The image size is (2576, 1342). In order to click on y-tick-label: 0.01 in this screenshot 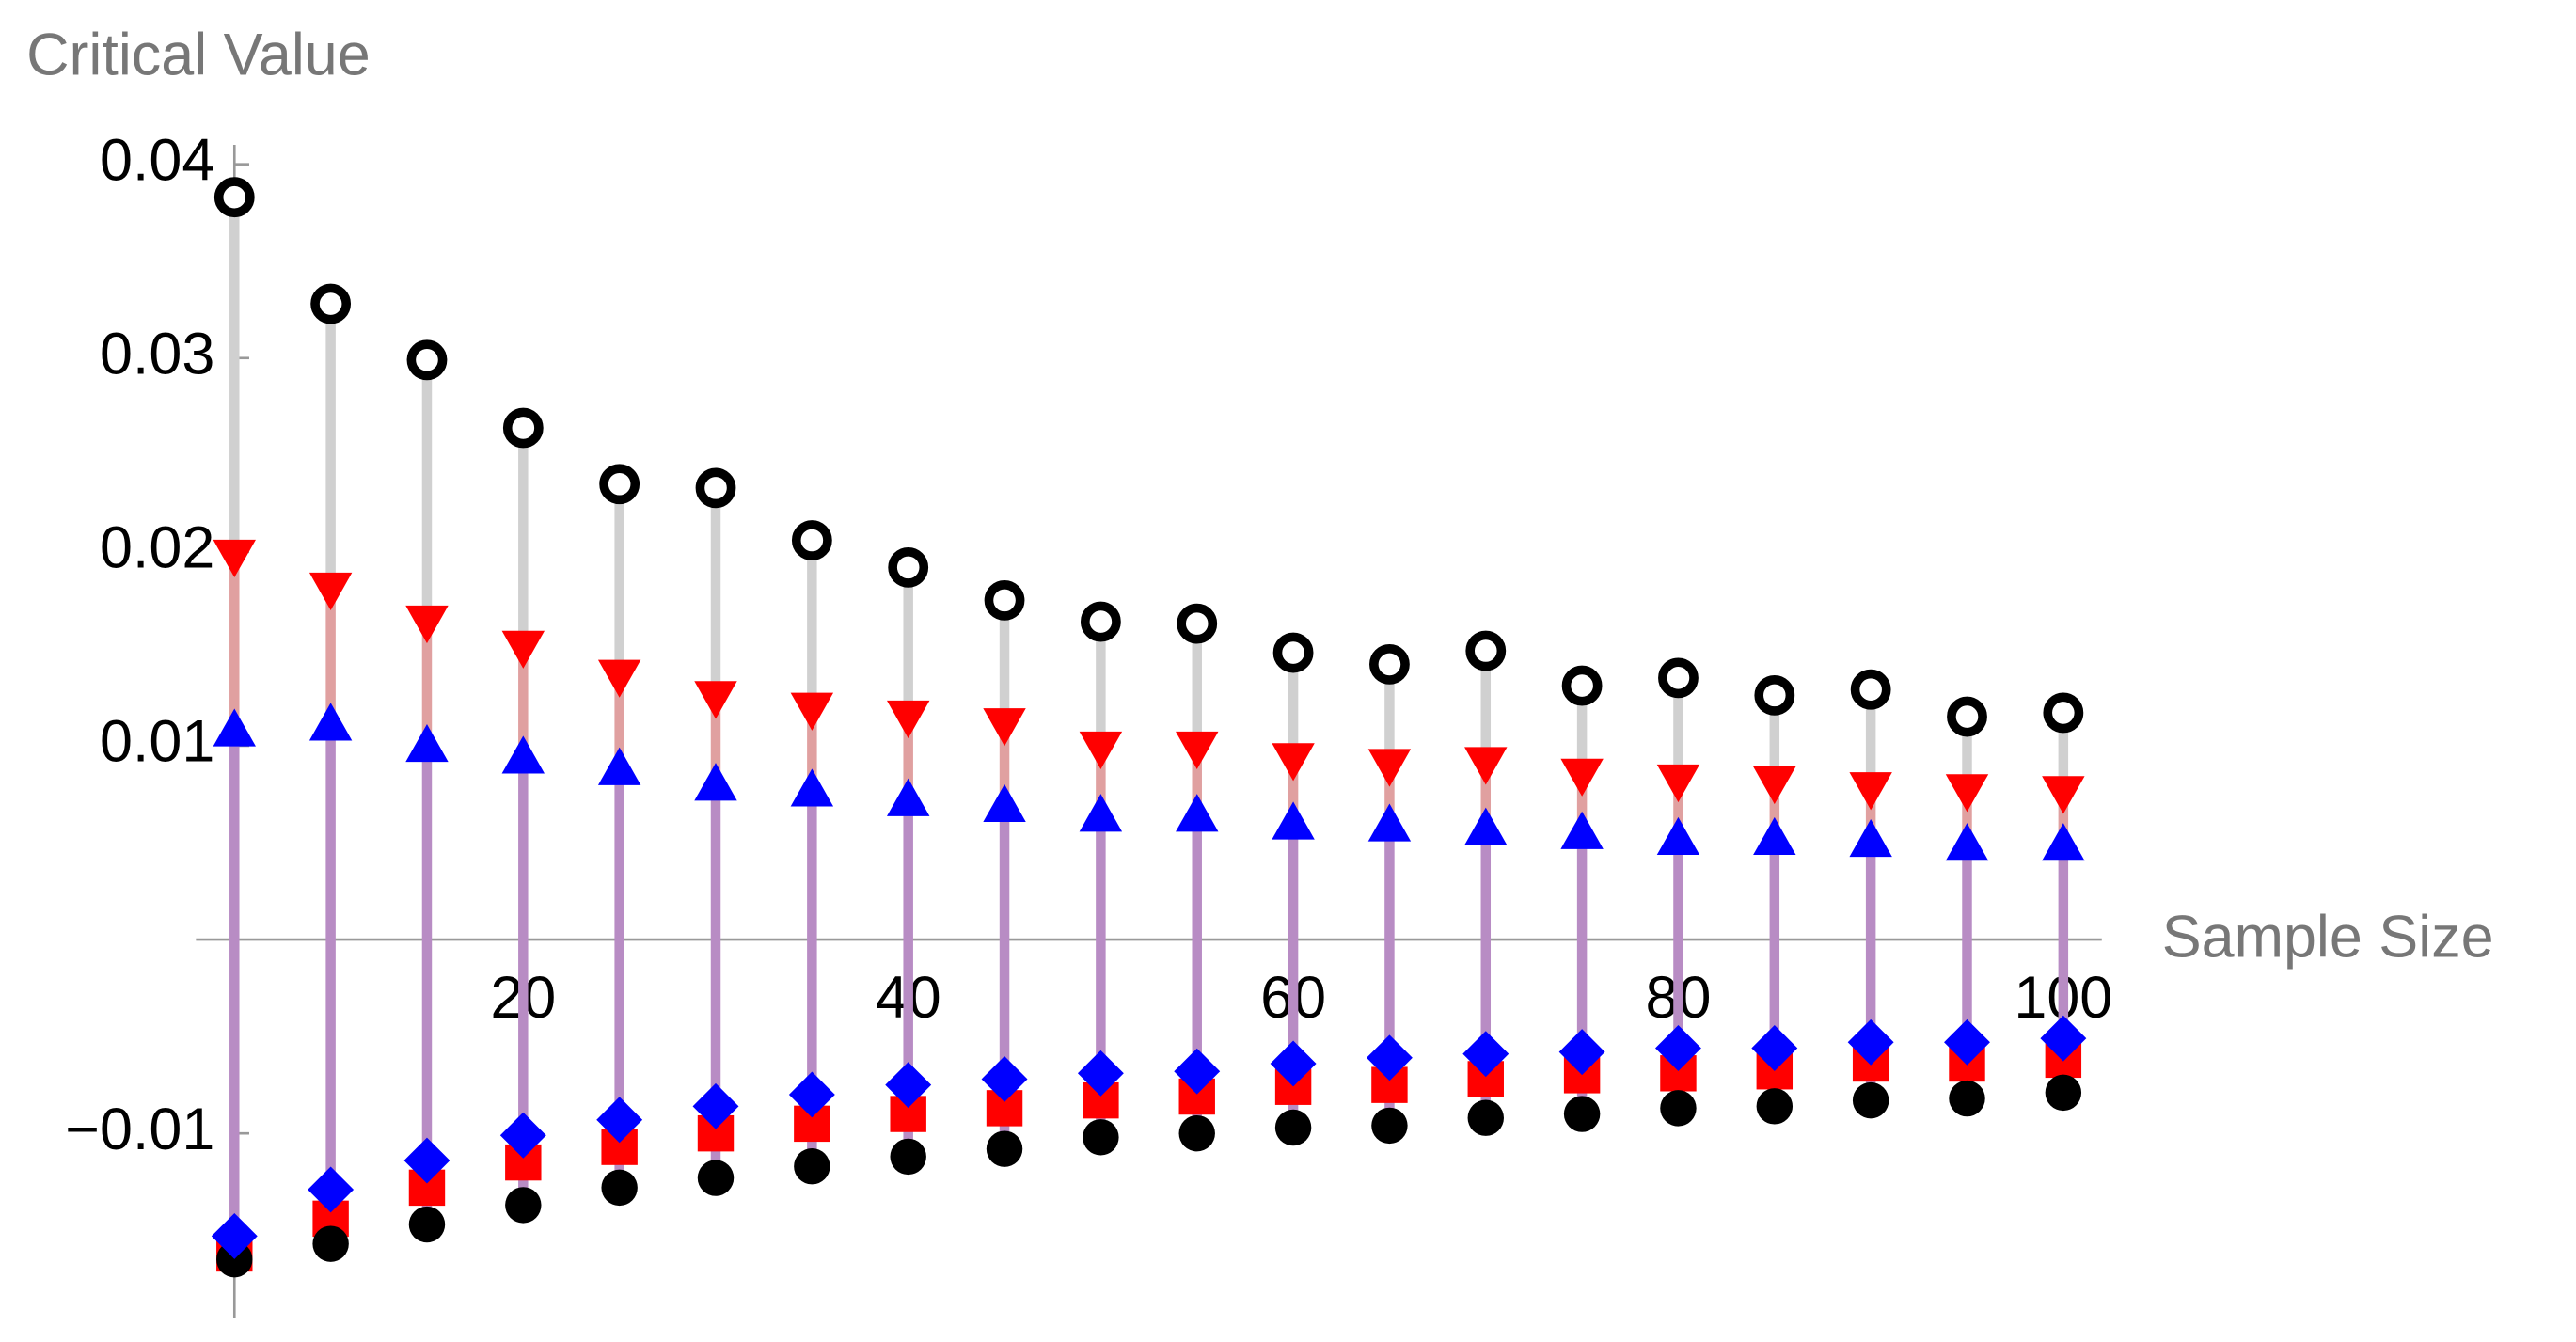, I will do `click(157, 742)`.